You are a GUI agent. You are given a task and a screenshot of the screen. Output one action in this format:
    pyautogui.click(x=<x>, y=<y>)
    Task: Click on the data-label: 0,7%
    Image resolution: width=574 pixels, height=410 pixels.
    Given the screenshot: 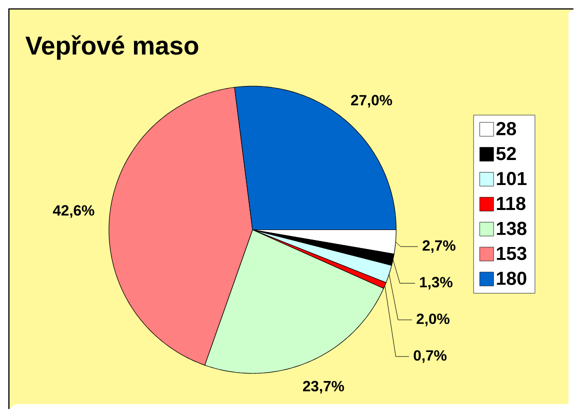 What is the action you would take?
    pyautogui.click(x=430, y=357)
    